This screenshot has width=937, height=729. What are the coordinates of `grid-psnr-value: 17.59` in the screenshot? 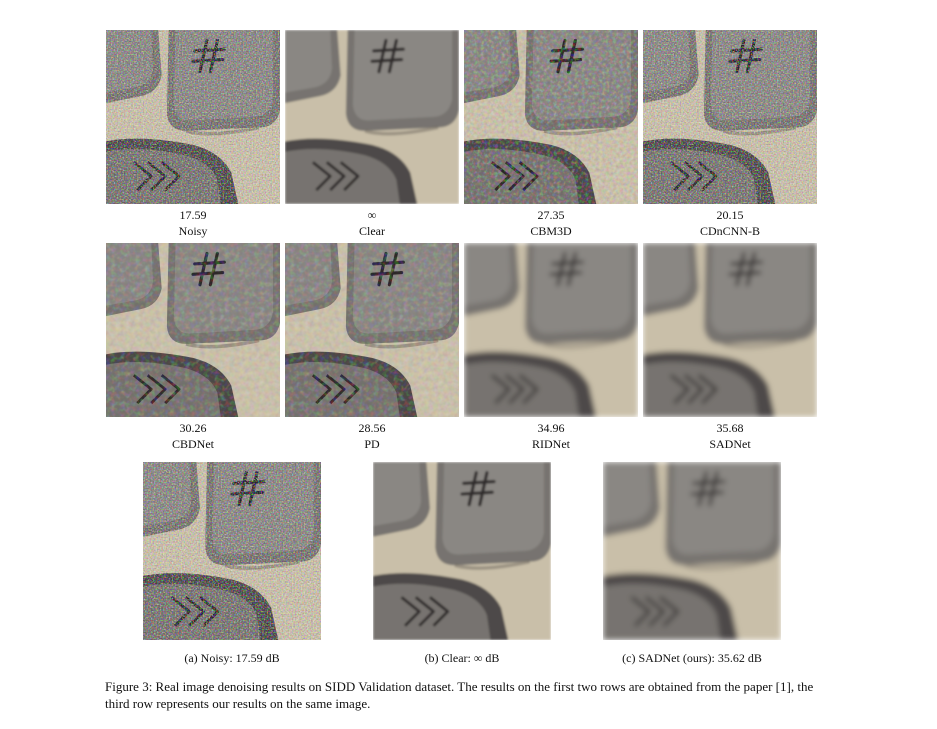 It's located at (193, 215).